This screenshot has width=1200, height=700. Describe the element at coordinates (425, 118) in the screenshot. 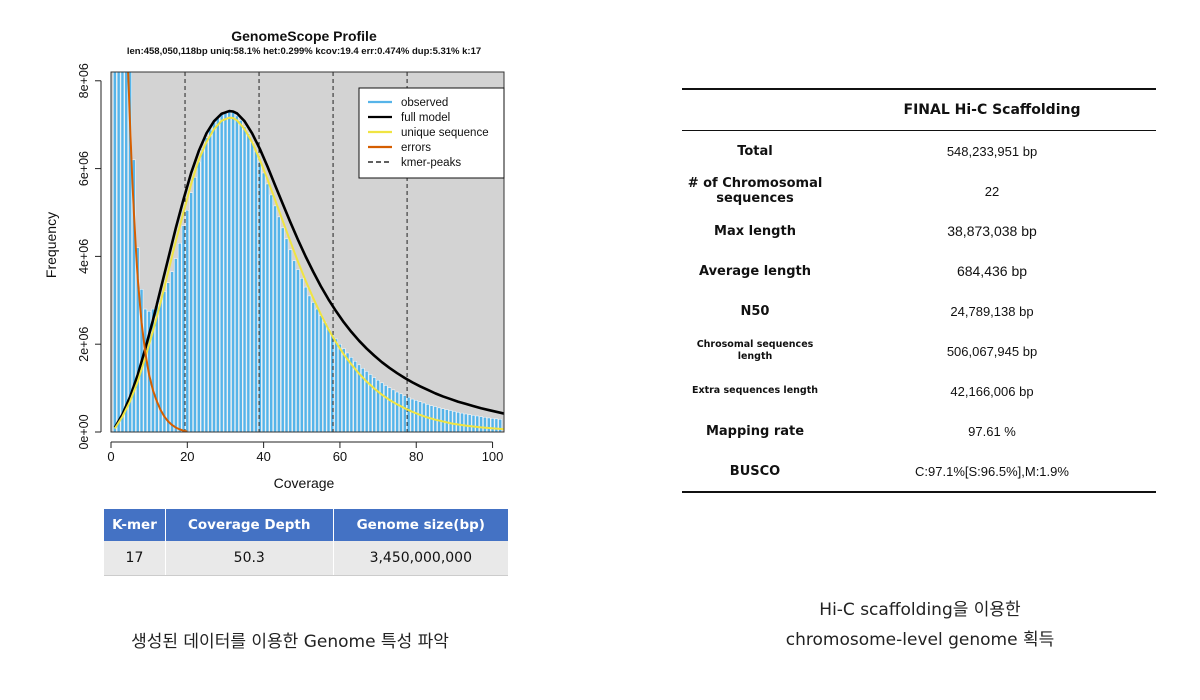

I see `legend-label: full model` at that location.